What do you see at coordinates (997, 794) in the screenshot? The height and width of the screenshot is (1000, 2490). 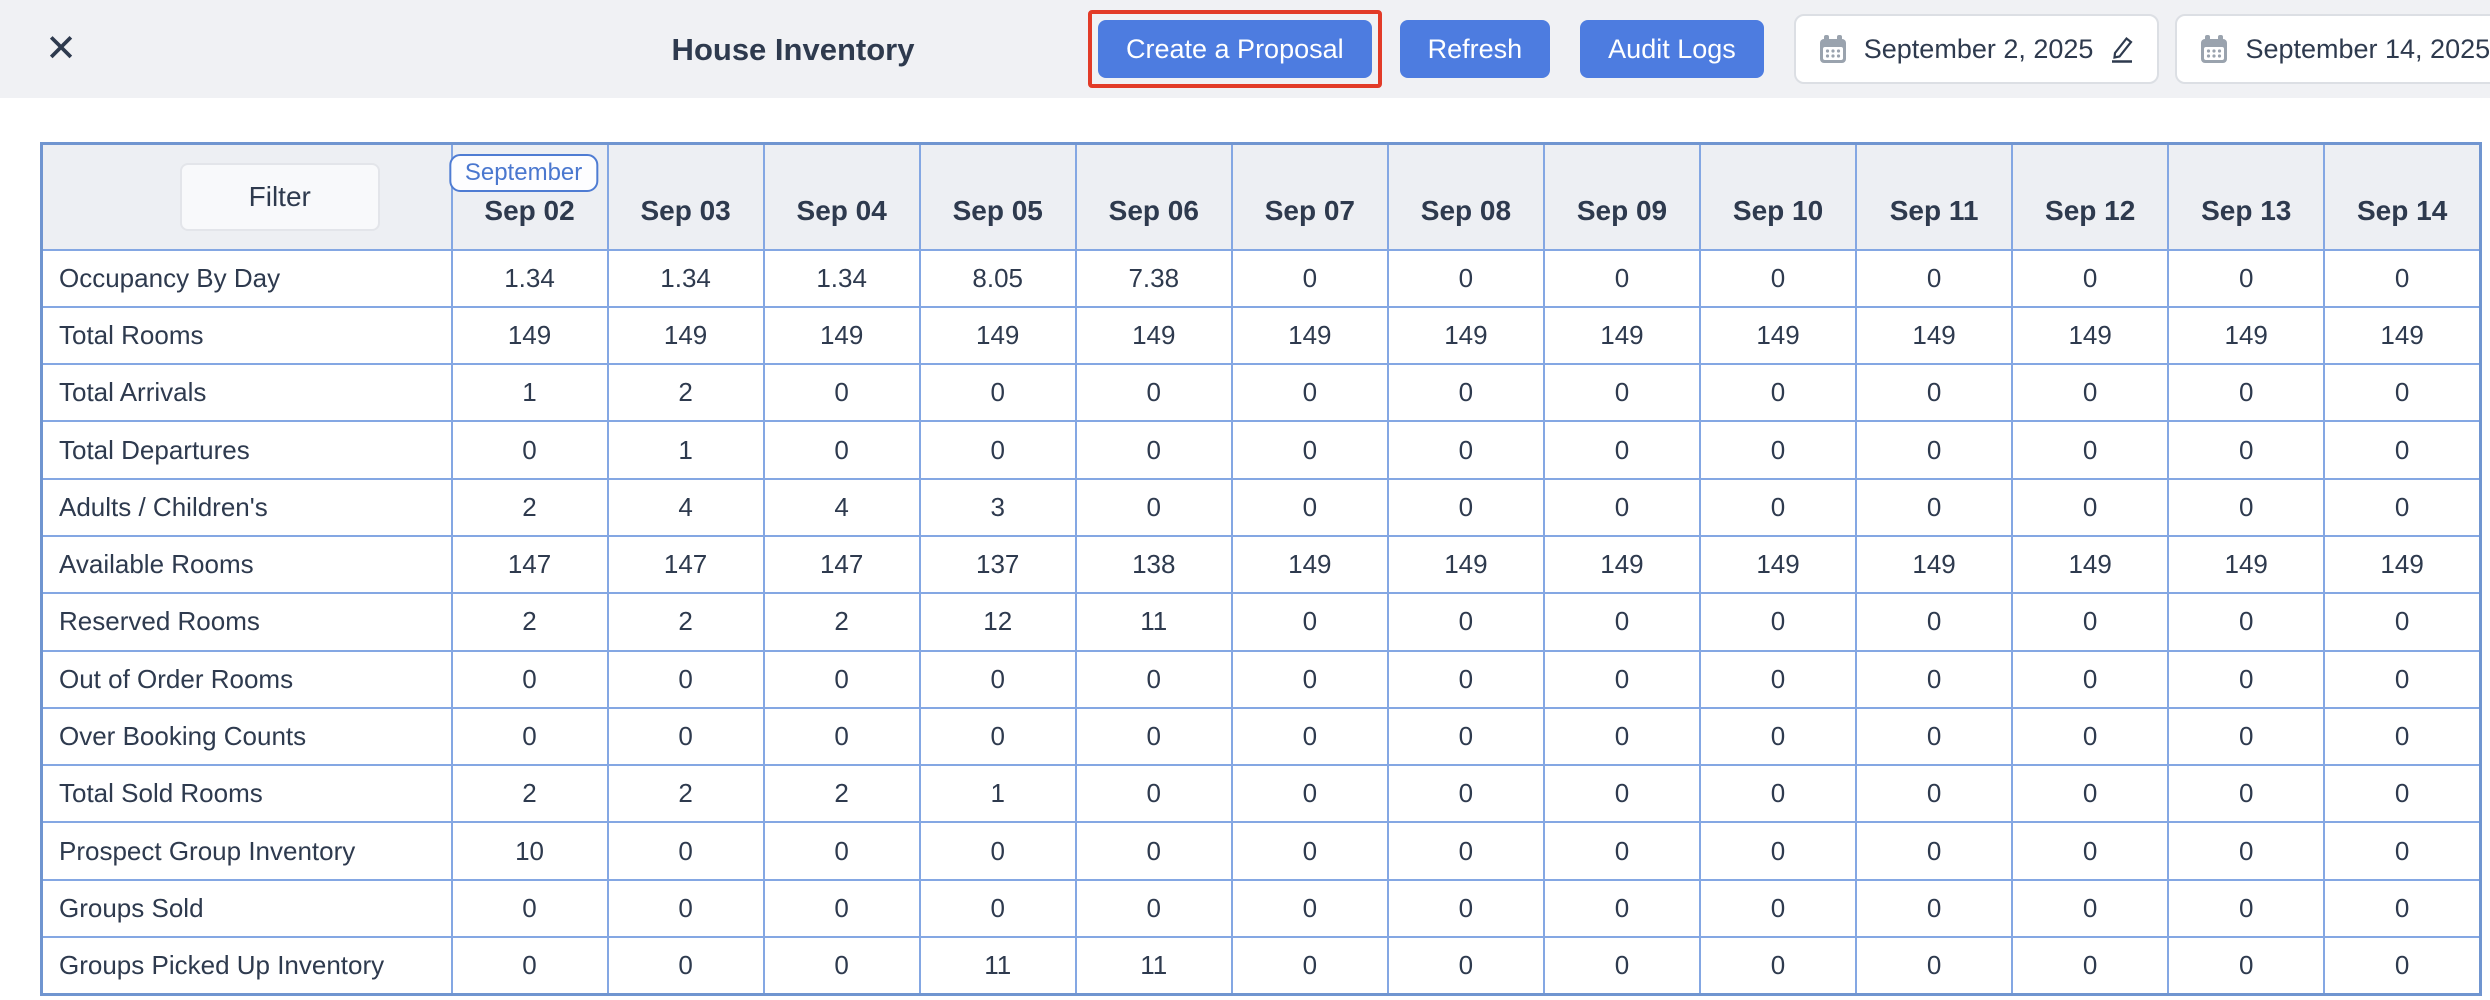 I see `cell: 1` at bounding box center [997, 794].